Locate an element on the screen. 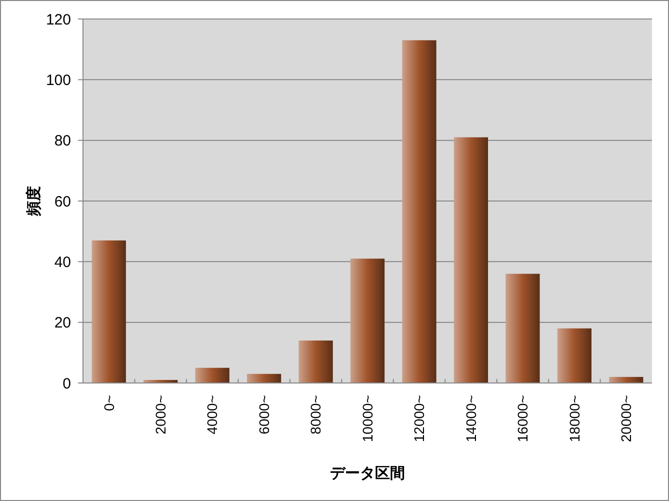 Image resolution: width=669 pixels, height=501 pixels. x-tick-label: 4000~ is located at coordinates (212, 414).